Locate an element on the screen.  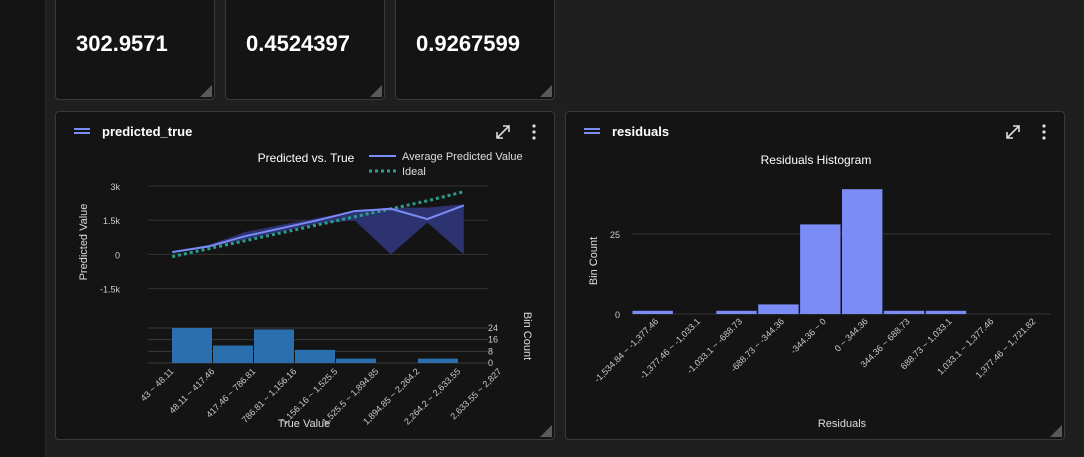
bin-tick-label: 24 is located at coordinates (493, 328).